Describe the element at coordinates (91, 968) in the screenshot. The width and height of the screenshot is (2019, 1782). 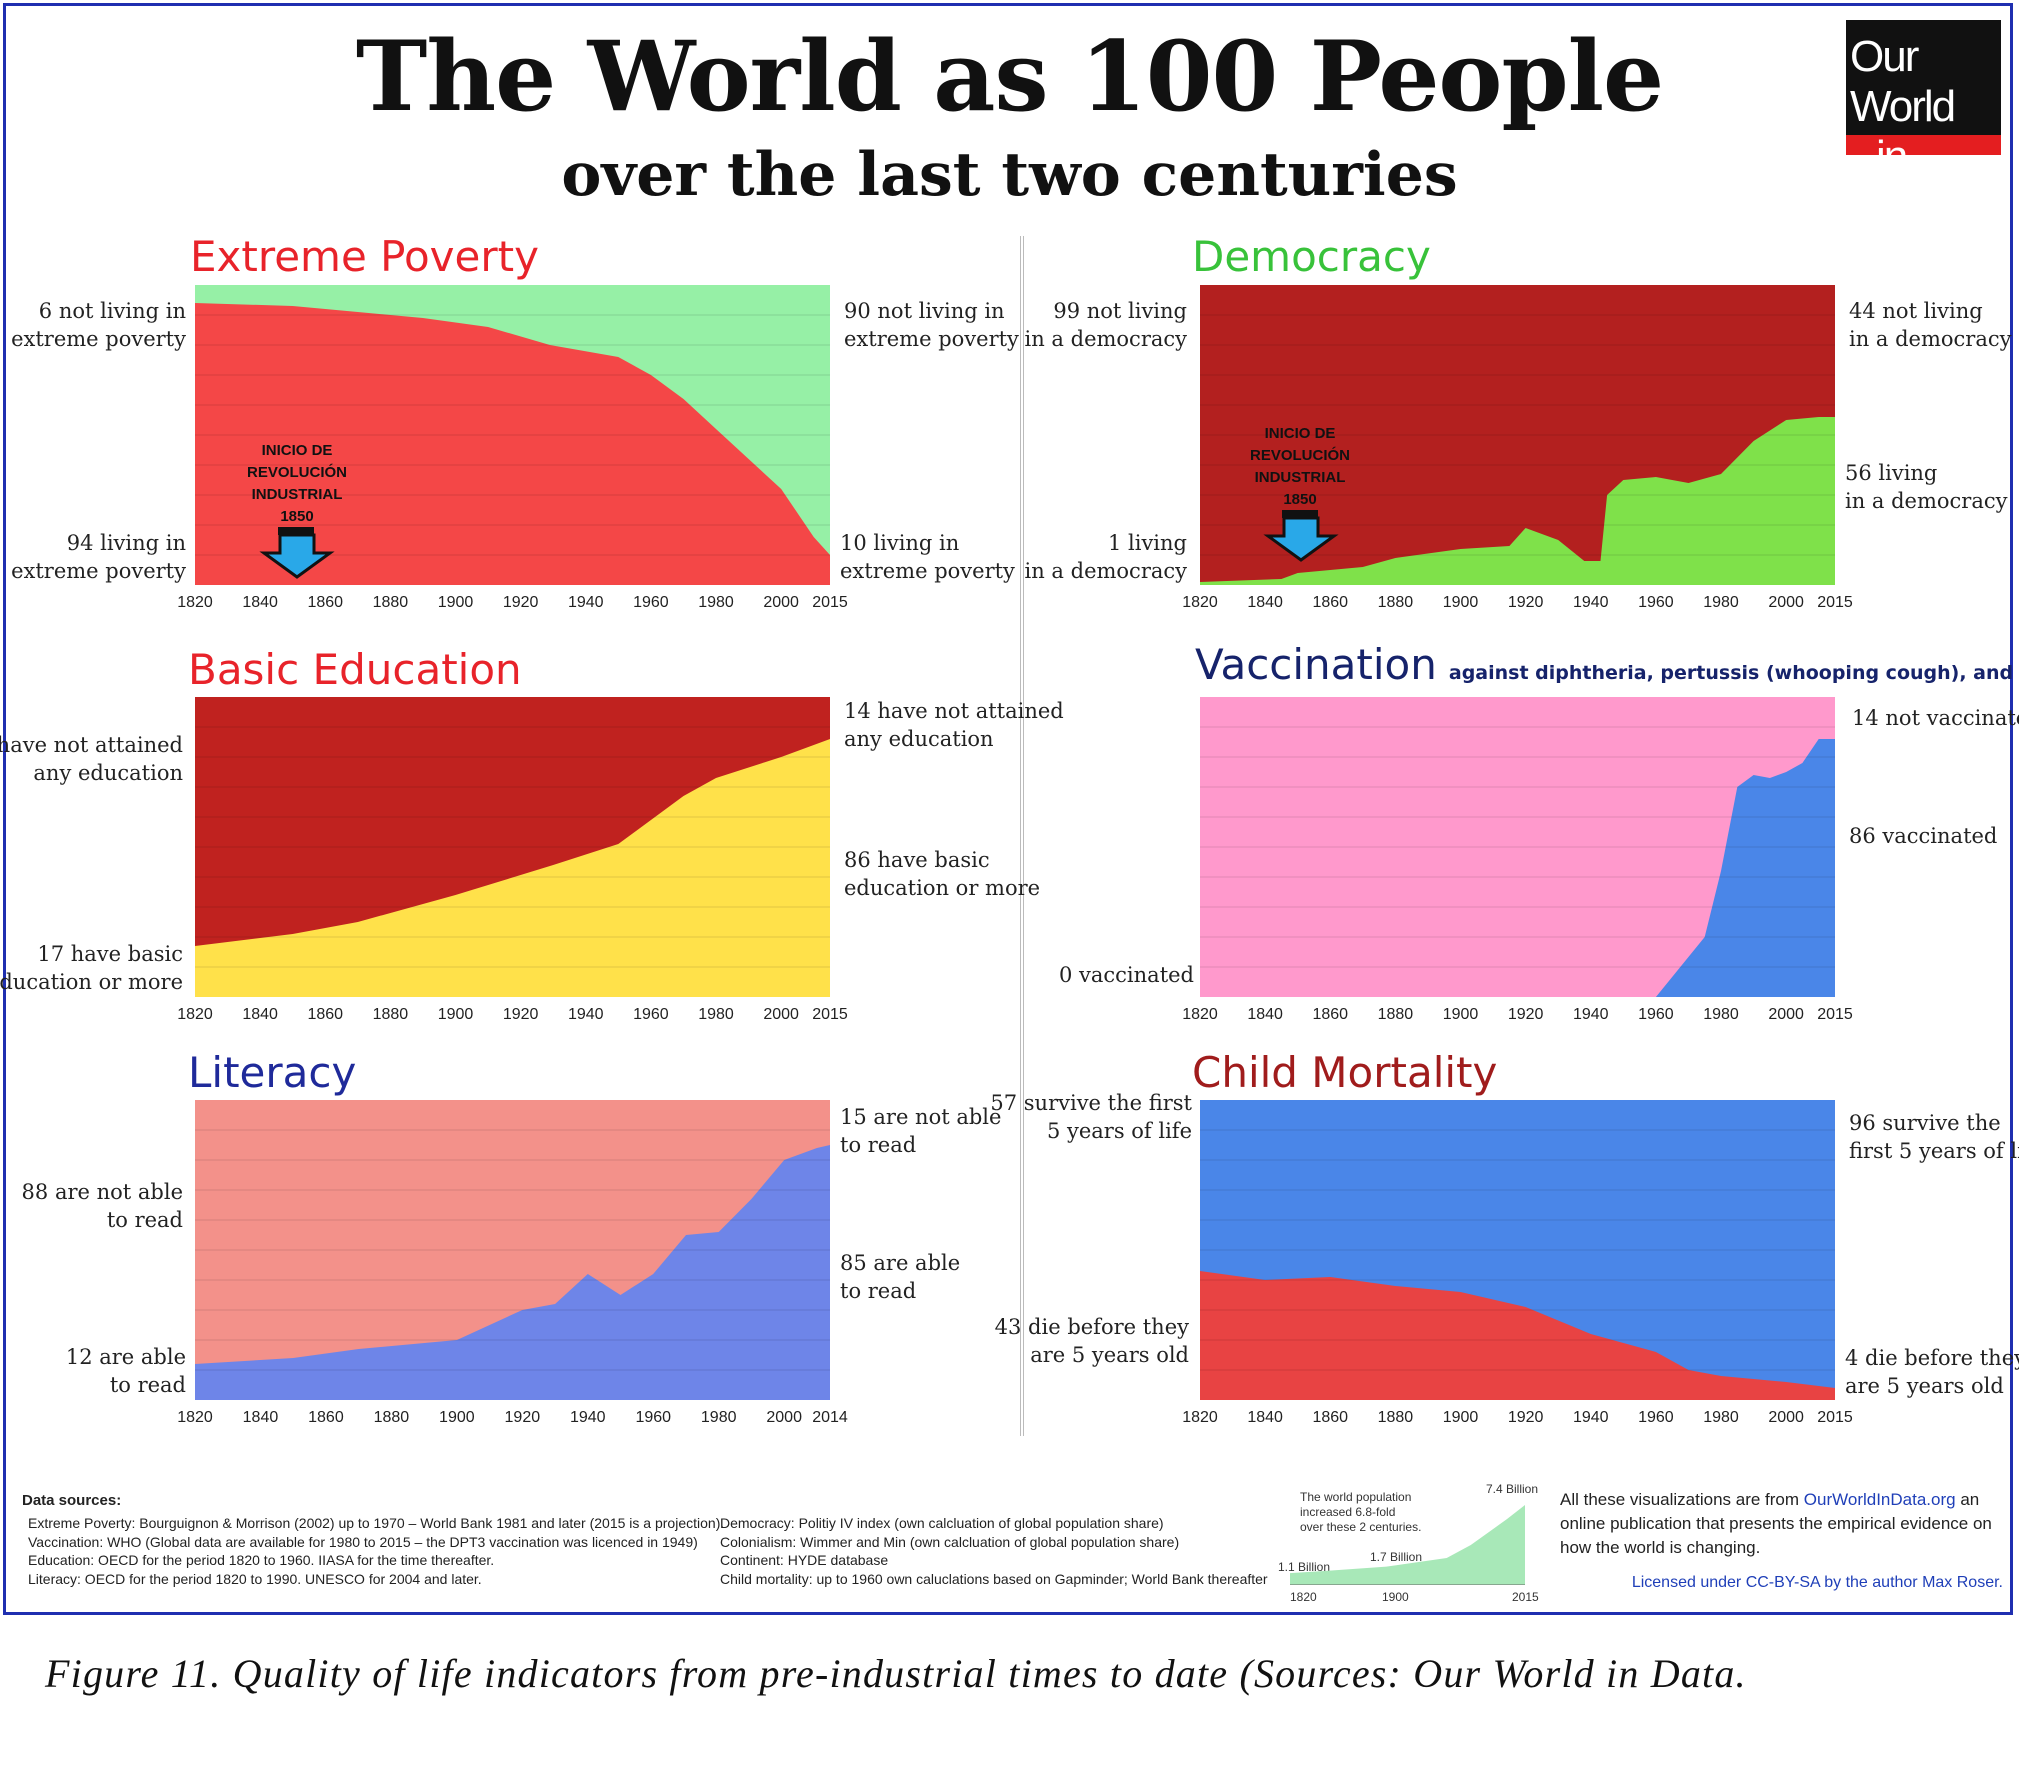
I see `education-left-bottom-label: 17 have basic education or more` at that location.